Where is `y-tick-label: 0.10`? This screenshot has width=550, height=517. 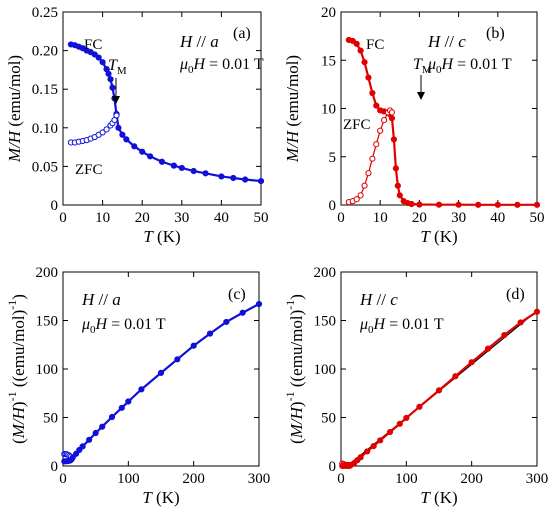
y-tick-label: 0.10 is located at coordinates (45, 129).